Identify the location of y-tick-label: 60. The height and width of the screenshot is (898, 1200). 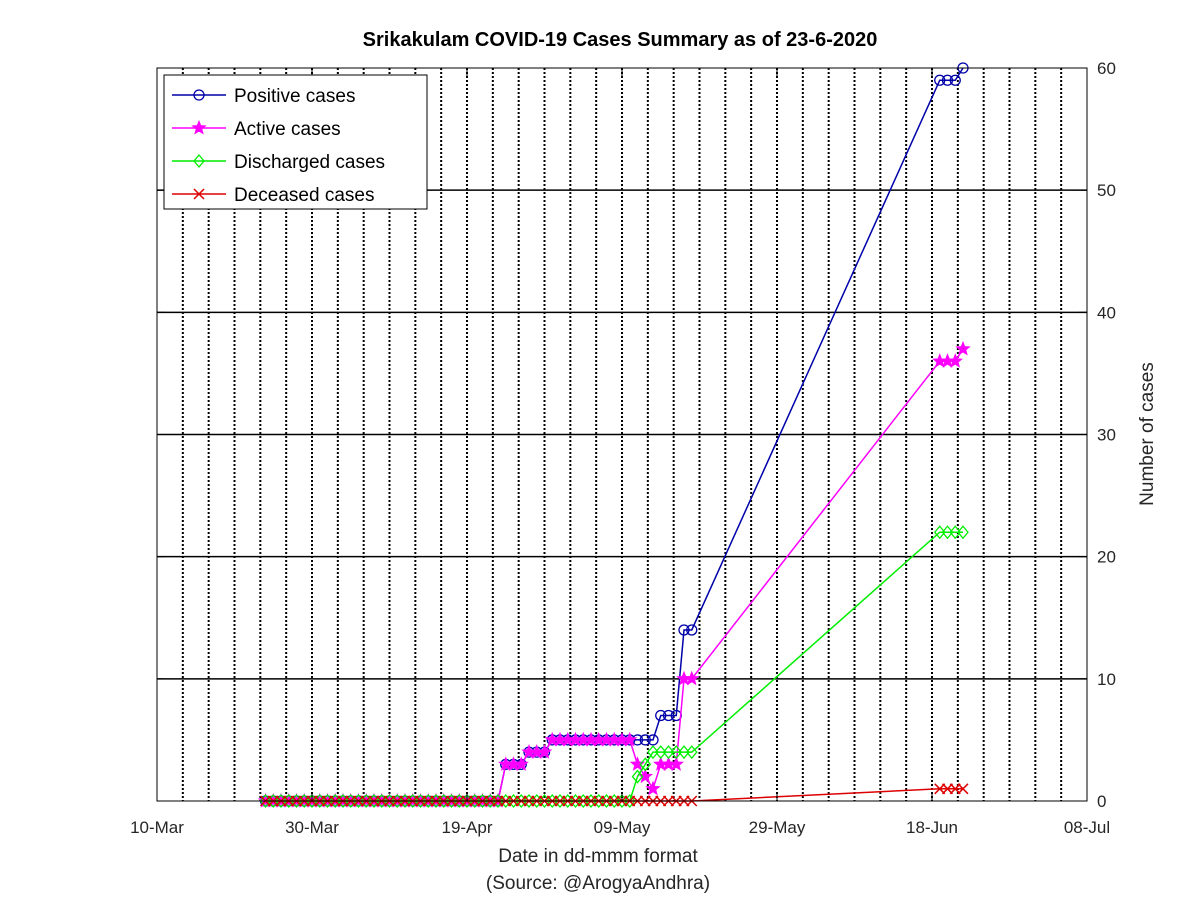
(1106, 68).